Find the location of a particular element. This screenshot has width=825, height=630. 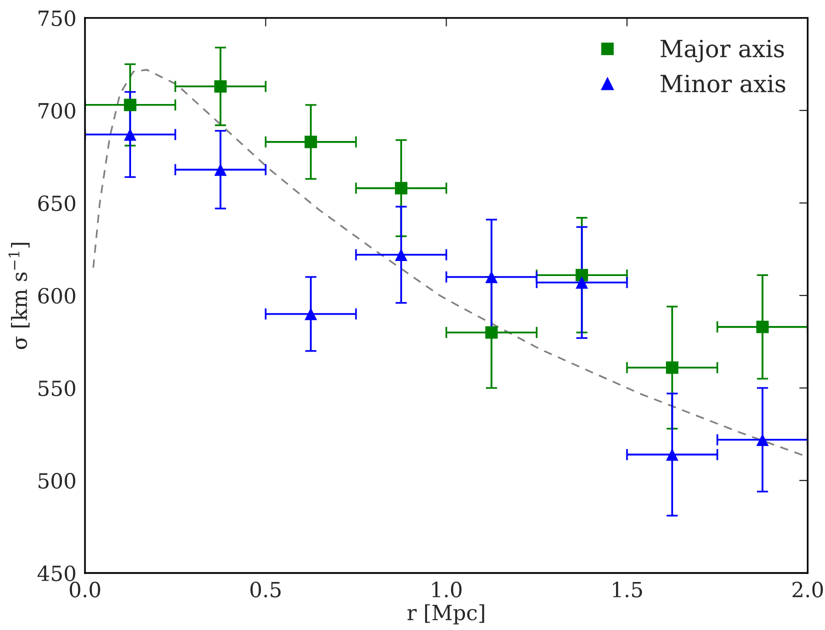

y-tick-label: 500 is located at coordinates (57, 480).